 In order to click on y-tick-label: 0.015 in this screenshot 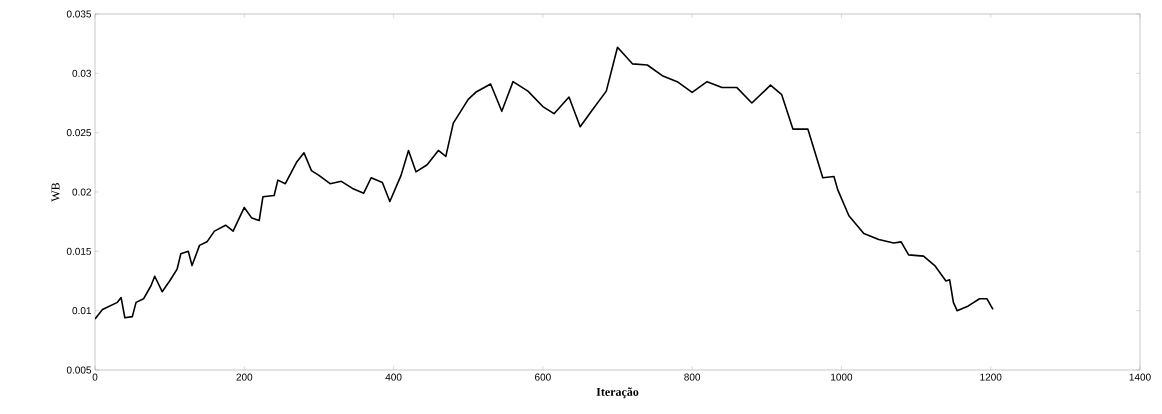, I will do `click(79, 251)`.